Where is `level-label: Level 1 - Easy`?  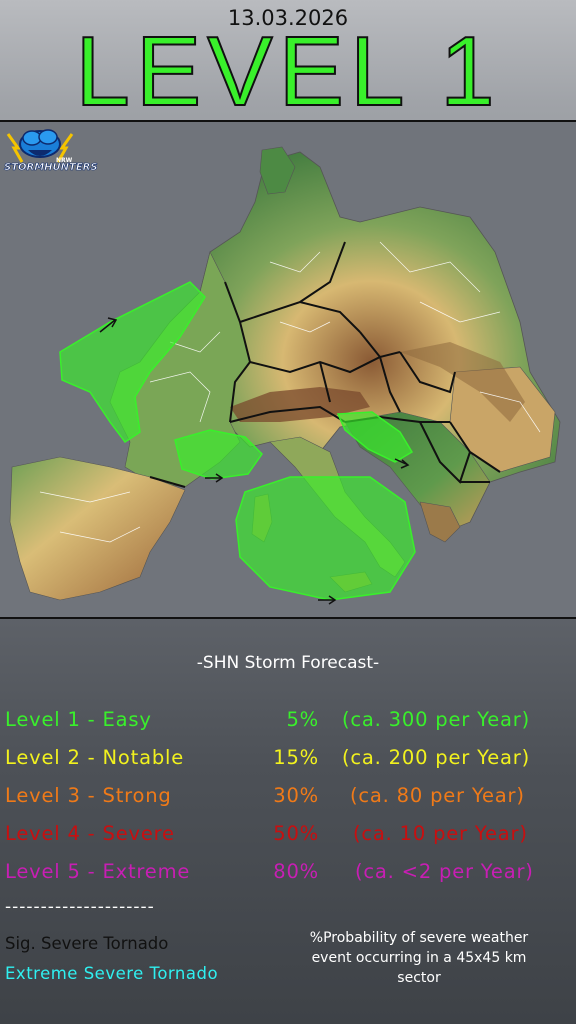 level-label: Level 1 - Easy is located at coordinates (78, 719).